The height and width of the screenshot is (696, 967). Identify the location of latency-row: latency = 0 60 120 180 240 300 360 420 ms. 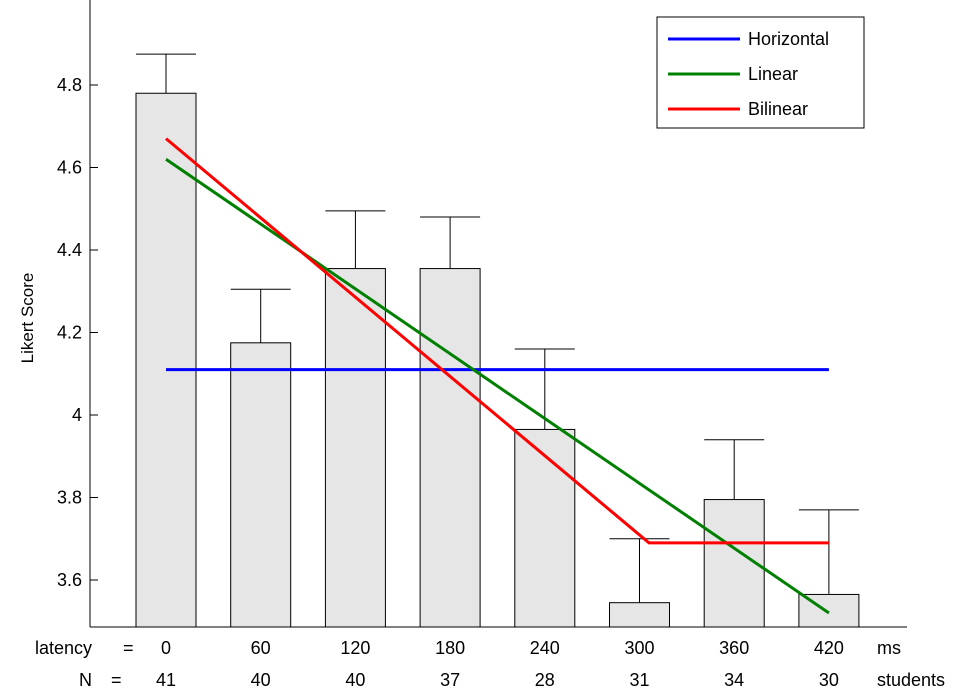
(468, 648).